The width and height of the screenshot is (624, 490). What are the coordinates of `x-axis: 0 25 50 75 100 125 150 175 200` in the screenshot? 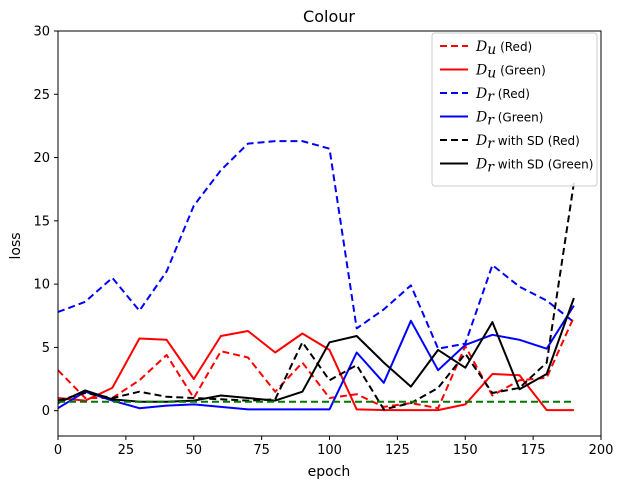 It's located at (334, 447).